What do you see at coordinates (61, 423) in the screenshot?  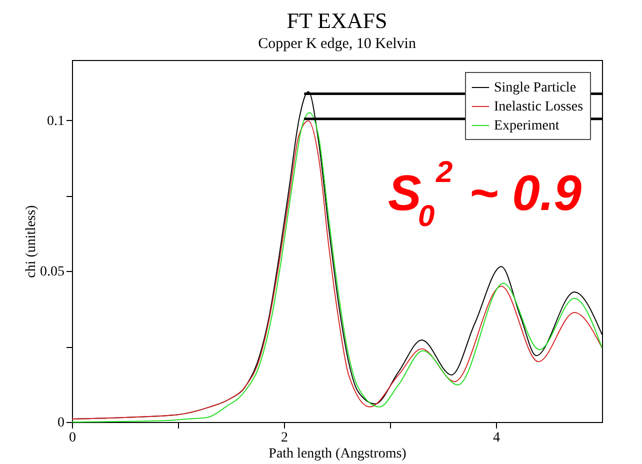 I see `y-tick-label: 0` at bounding box center [61, 423].